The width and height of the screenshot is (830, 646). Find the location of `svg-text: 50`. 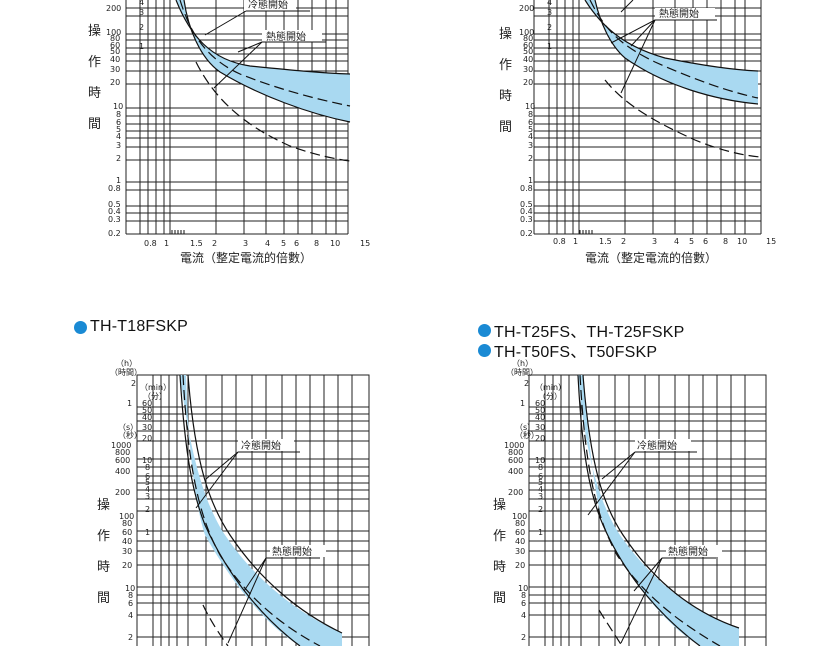

svg-text: 50 is located at coordinates (540, 410).